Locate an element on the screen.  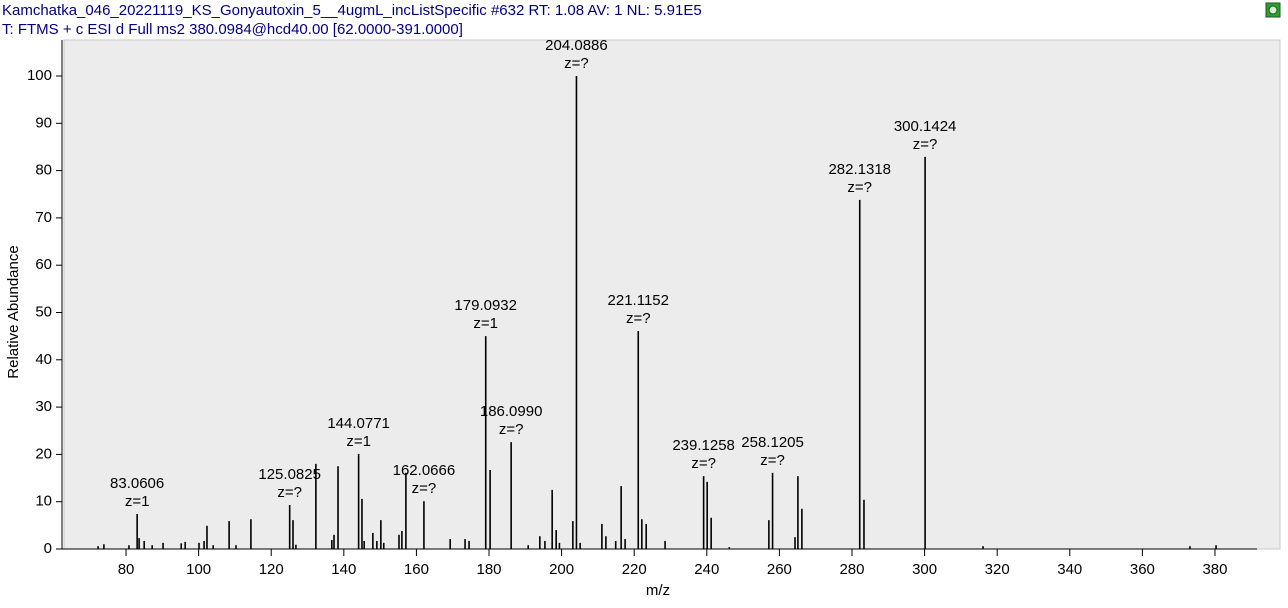
y-tick-label: 100 is located at coordinates (39, 75).